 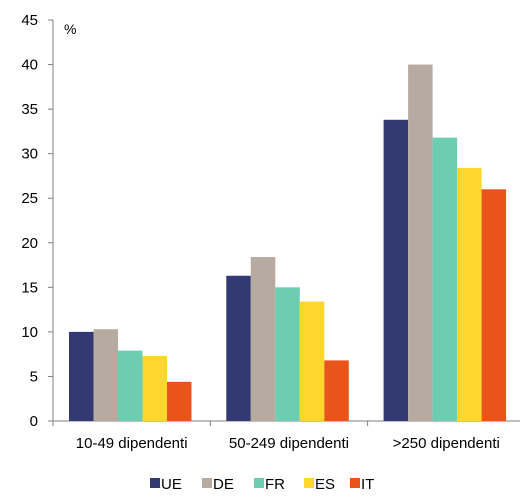 I want to click on y-tick-label: 45, so click(x=29, y=20).